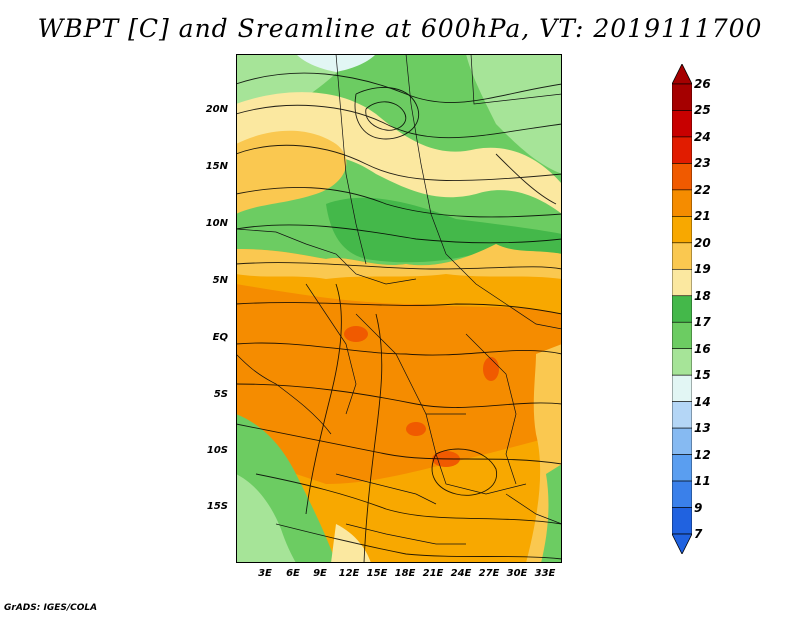 Image resolution: width=800 pixels, height=618 pixels. What do you see at coordinates (702, 110) in the screenshot?
I see `colorbar-label: 25` at bounding box center [702, 110].